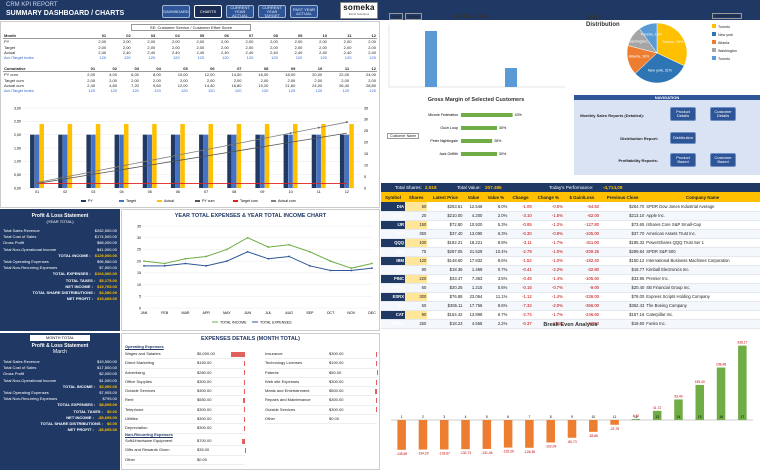 The height and width of the screenshot is (470, 760). Describe the element at coordinates (723, 114) in the screenshot. I see `customer-details-button: Customer Details` at that location.